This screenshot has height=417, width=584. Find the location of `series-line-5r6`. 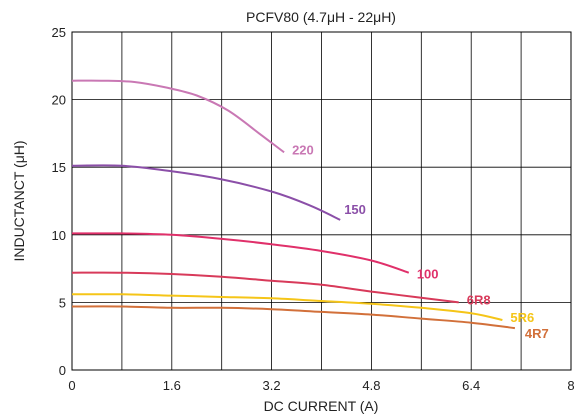

series-line-5r6 is located at coordinates (287, 307).